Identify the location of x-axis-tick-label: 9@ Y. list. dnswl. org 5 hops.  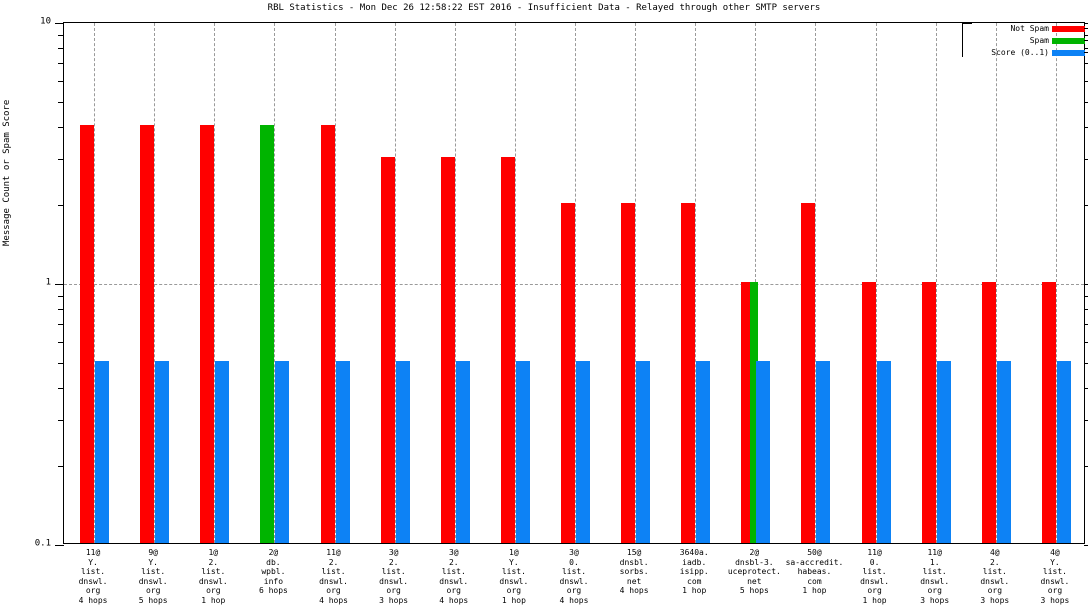
(153, 576).